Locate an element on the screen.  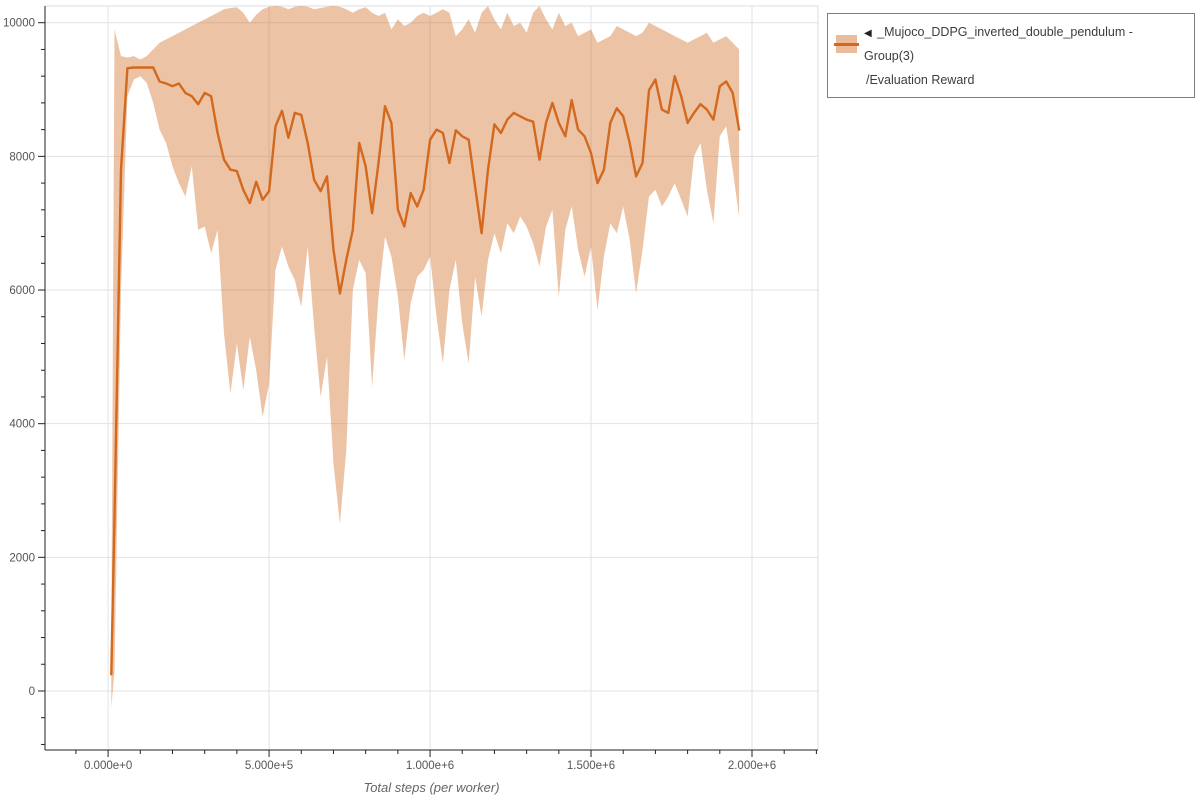
x-axis-title: Total steps (per worker) is located at coordinates (431, 787).